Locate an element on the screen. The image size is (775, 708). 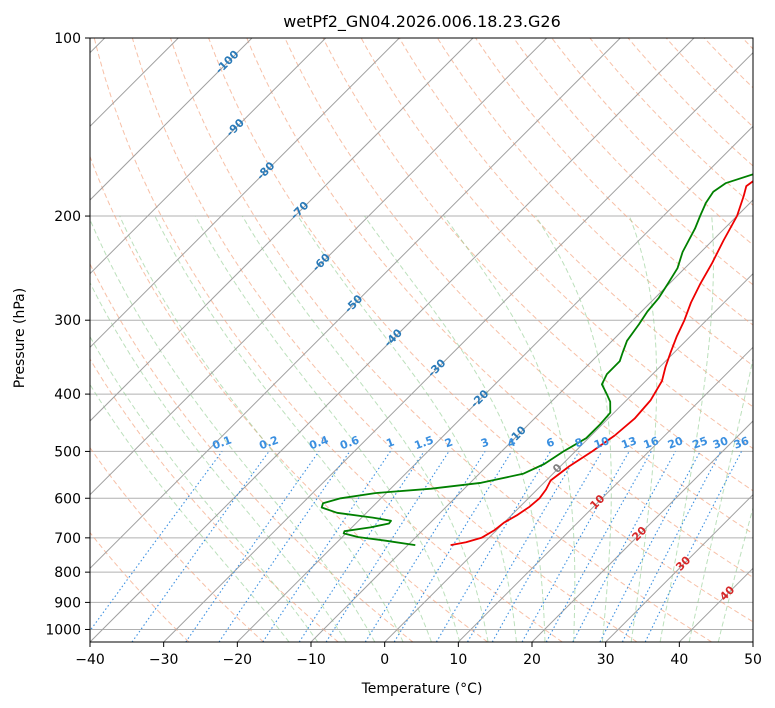
x-tick-label: −10 is located at coordinates (311, 660).